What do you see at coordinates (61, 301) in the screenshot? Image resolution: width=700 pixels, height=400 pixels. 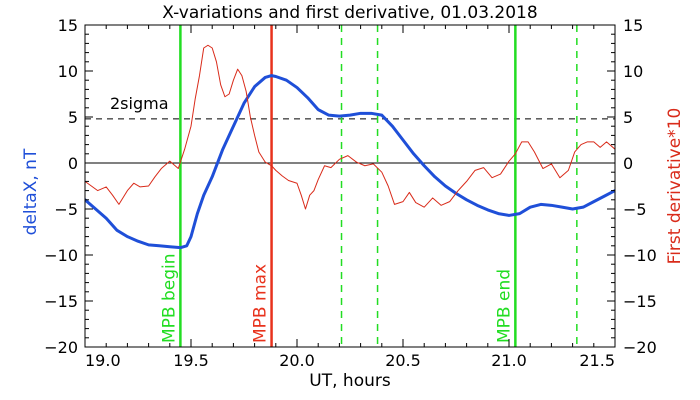 I see `y-tick-label-left: −15` at bounding box center [61, 301].